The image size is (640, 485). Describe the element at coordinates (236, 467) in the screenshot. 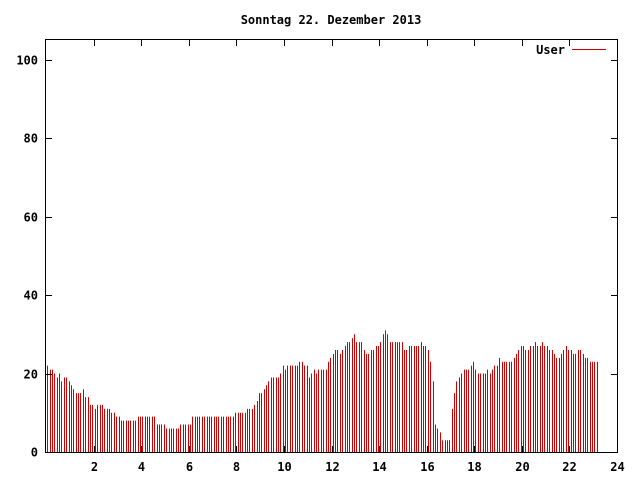

I see `x-tick-label: 8` at that location.